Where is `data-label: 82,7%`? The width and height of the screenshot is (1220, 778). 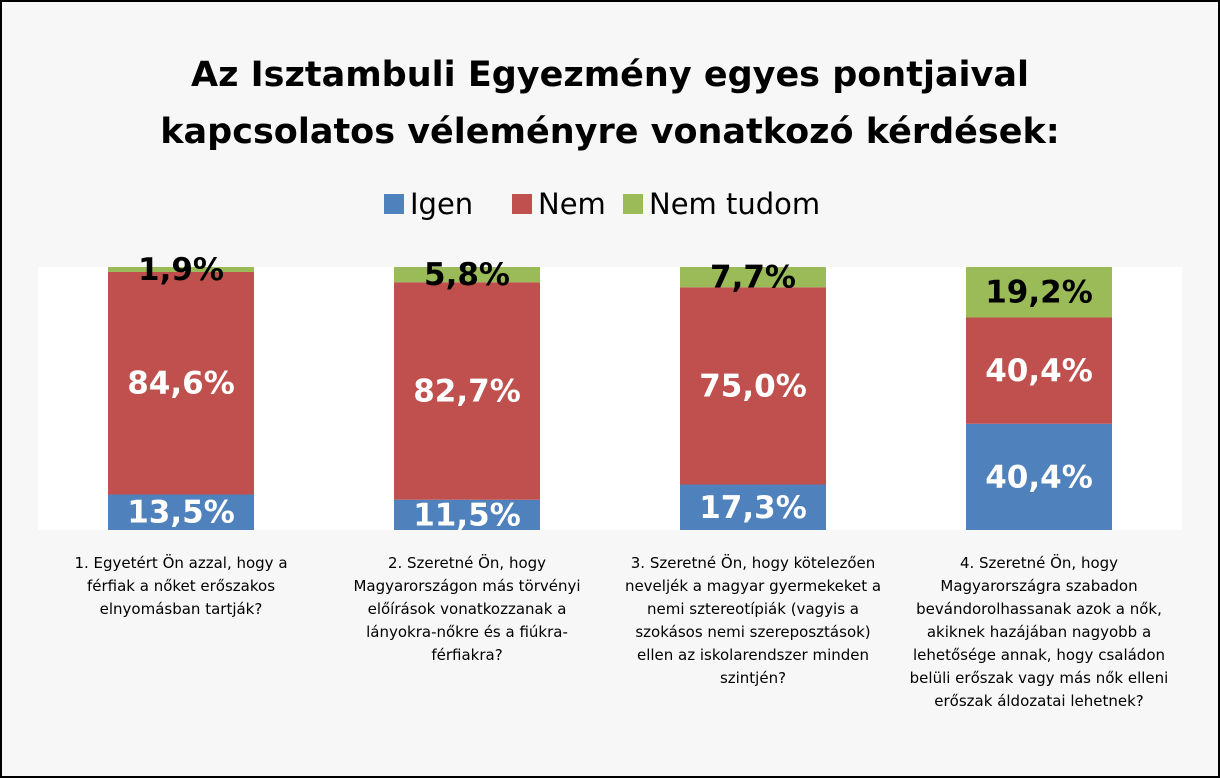 data-label: 82,7% is located at coordinates (467, 392).